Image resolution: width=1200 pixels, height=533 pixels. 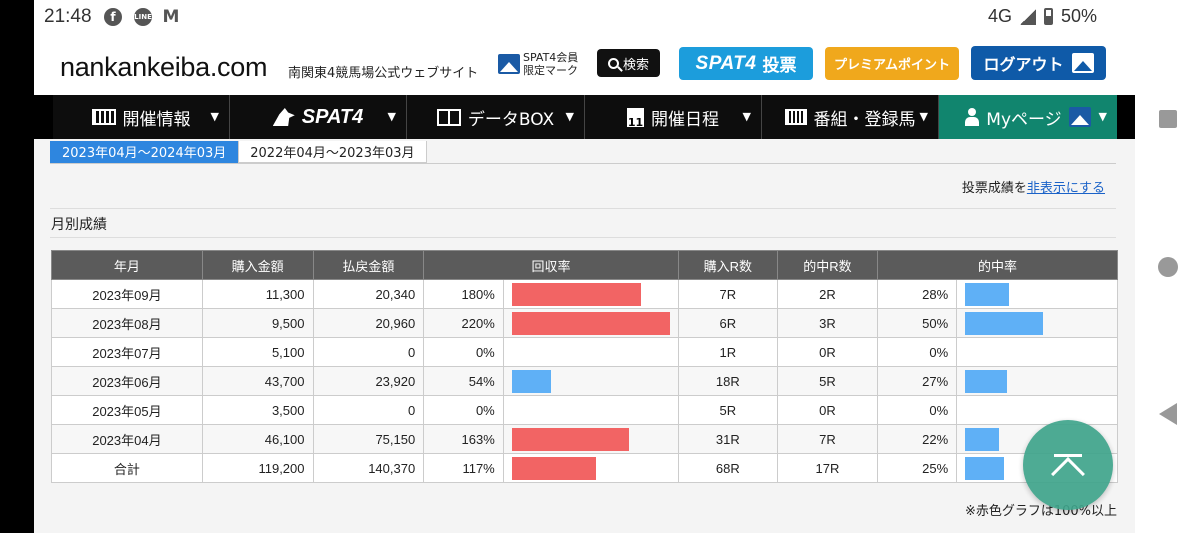 I want to click on nav-item-data-box: データBOX ▼, so click(x=496, y=117).